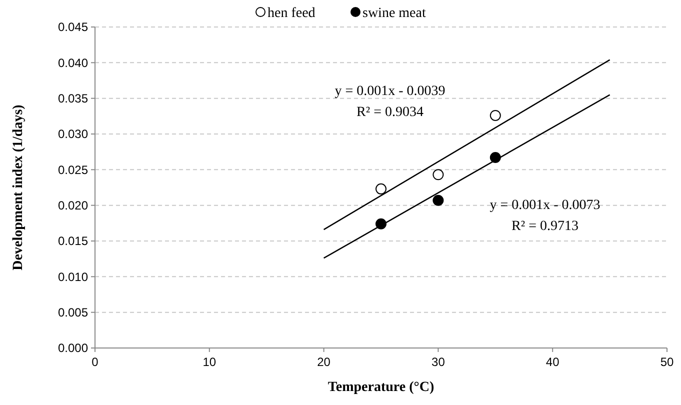 Image resolution: width=681 pixels, height=405 pixels. I want to click on y-tick-label: 0.035, so click(73, 99).